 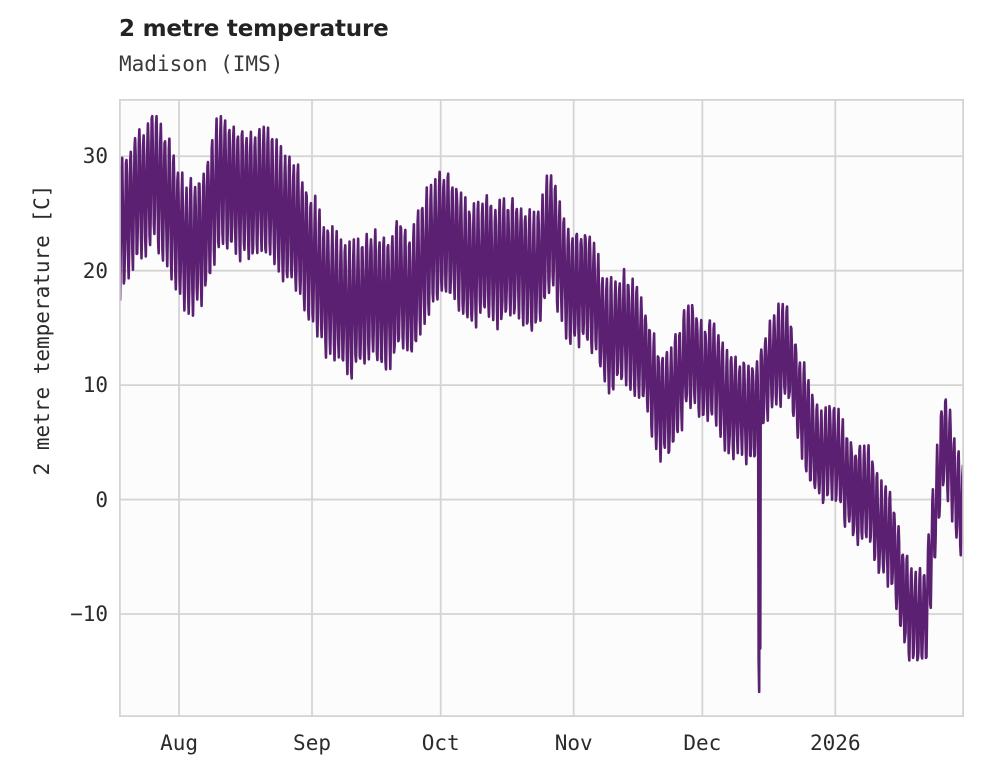 What do you see at coordinates (702, 743) in the screenshot?
I see `x-tick-label: Dec` at bounding box center [702, 743].